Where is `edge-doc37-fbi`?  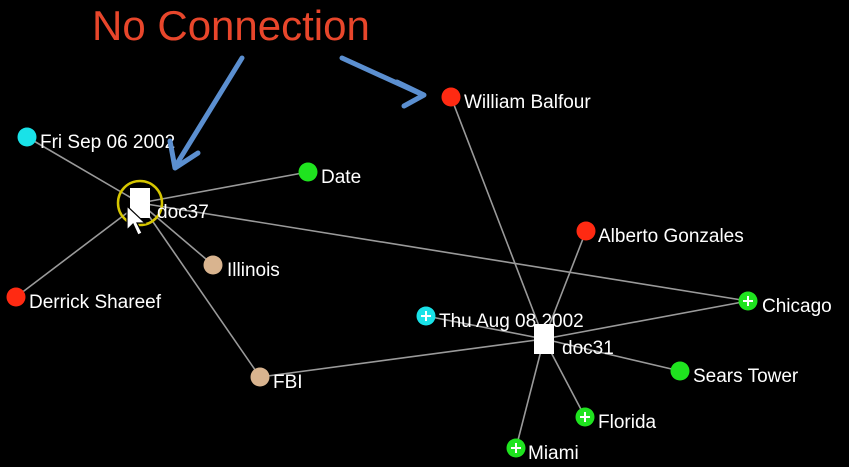
edge-doc37-fbi is located at coordinates (200, 290).